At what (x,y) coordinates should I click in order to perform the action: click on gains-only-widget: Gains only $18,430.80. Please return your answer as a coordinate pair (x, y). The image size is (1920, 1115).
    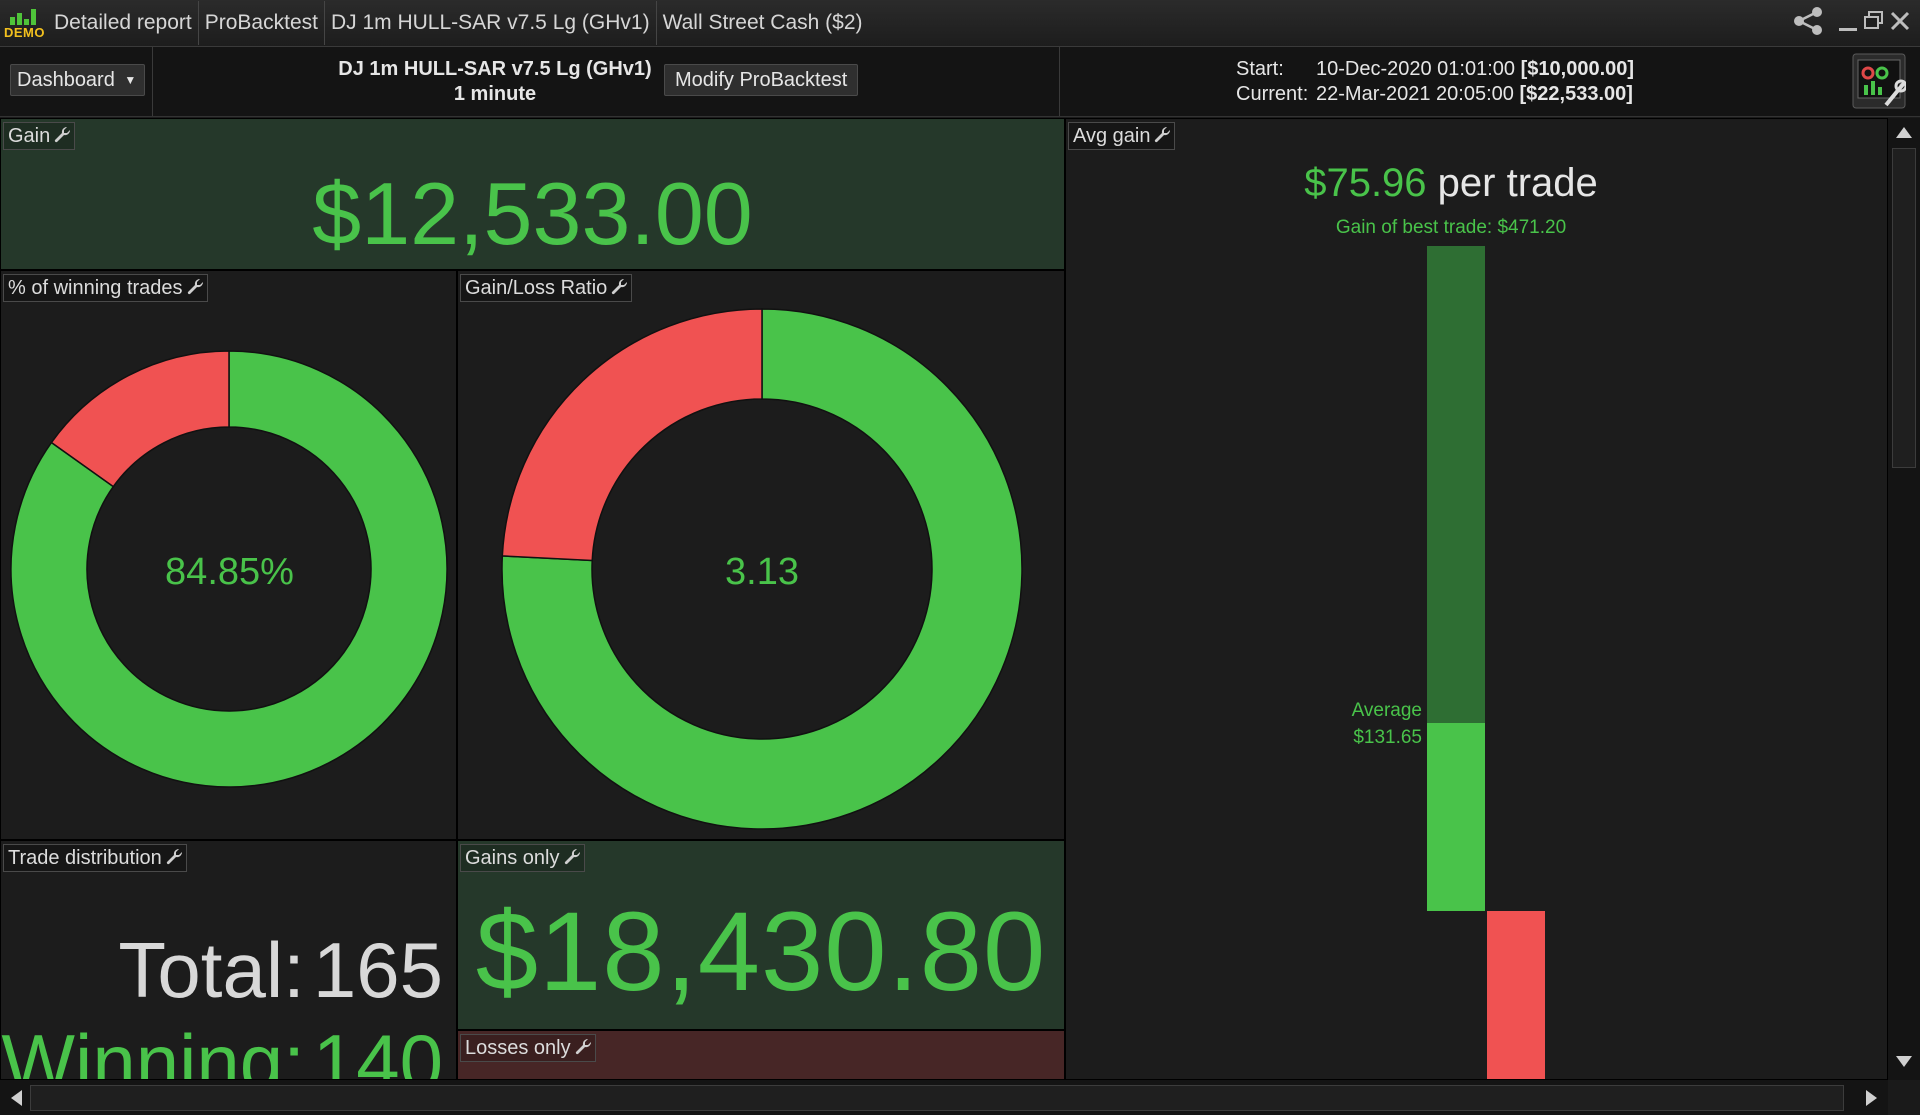
    Looking at the image, I should click on (761, 935).